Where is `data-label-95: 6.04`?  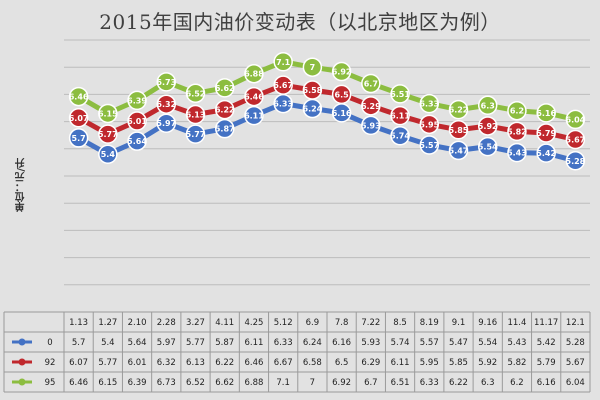
data-label-95: 6.04 is located at coordinates (576, 119).